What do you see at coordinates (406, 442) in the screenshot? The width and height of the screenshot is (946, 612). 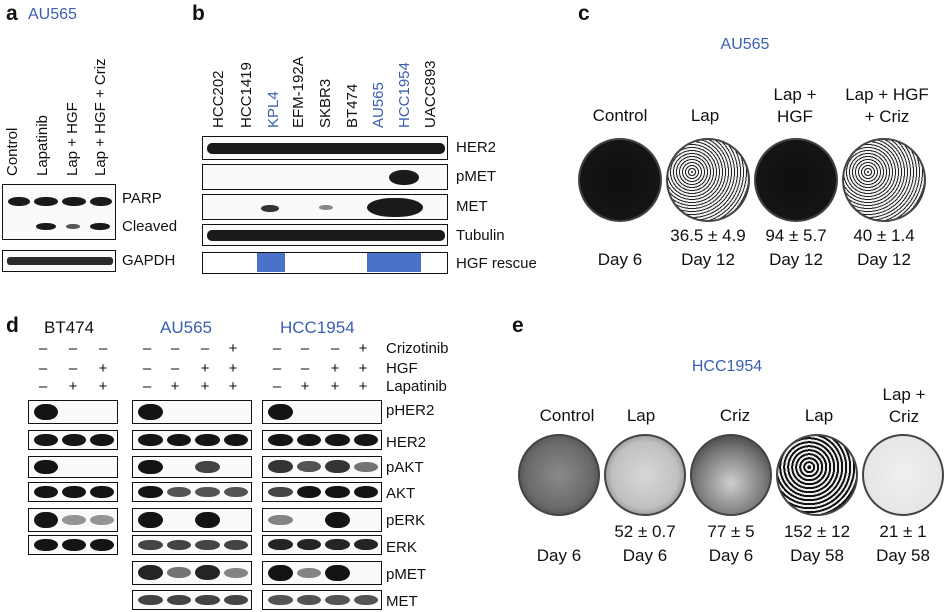 I see `panel-d-row-label: HER2` at bounding box center [406, 442].